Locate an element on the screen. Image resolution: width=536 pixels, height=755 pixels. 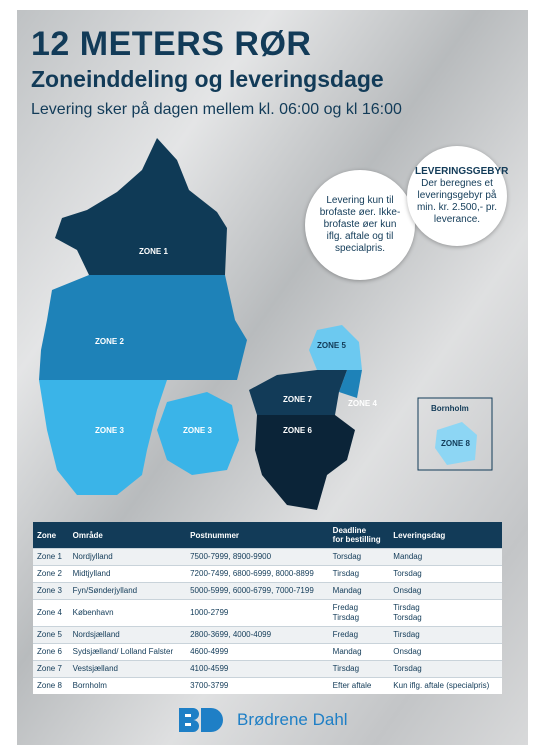
cell-line: Fredag is located at coordinates (345, 607).